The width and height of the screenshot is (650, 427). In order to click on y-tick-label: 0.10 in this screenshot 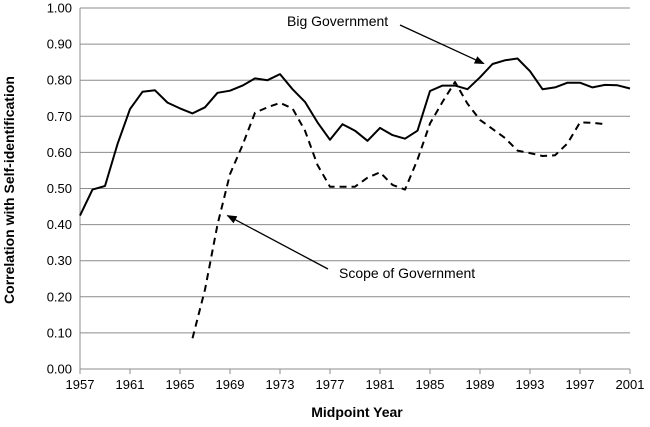, I will do `click(59, 332)`.